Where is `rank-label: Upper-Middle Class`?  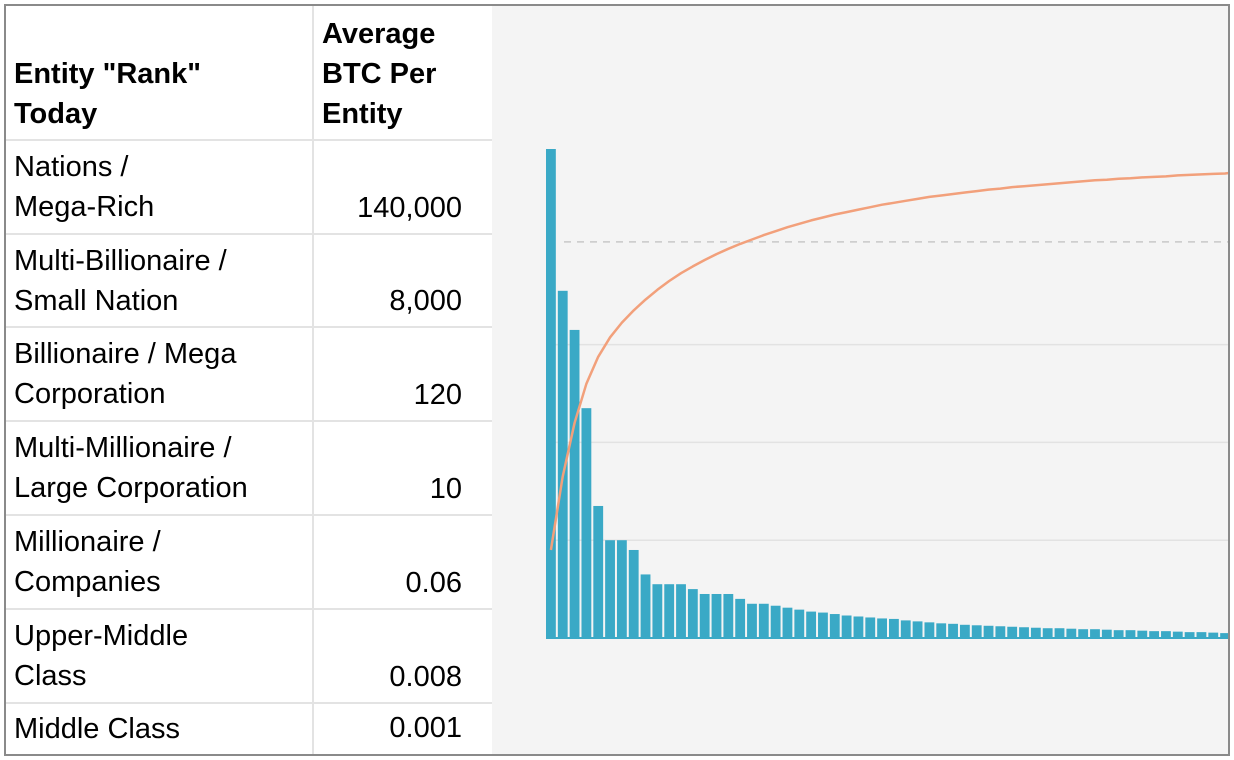 rank-label: Upper-Middle Class is located at coordinates (101, 656).